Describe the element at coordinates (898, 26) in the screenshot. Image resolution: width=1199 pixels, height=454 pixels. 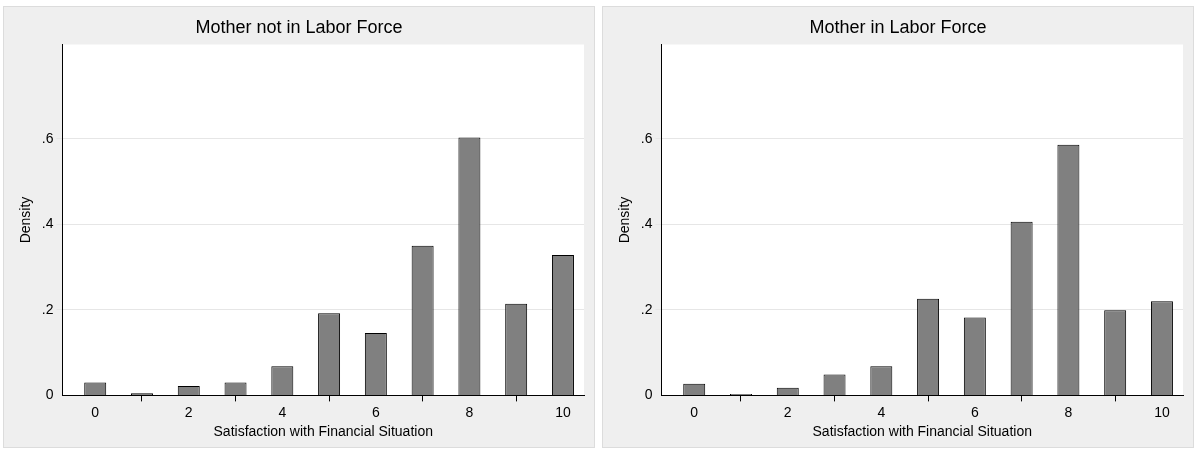
I see `chart-title: Mother in Labor Force` at that location.